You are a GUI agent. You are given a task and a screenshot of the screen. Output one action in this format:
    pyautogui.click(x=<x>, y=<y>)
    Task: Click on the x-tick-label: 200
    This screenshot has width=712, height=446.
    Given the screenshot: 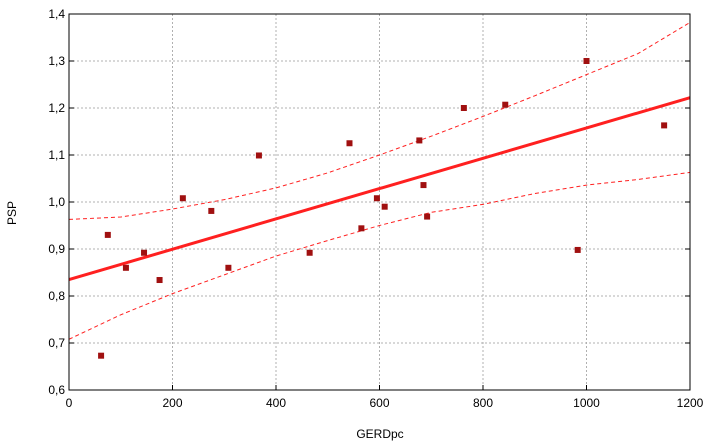 What is the action you would take?
    pyautogui.click(x=172, y=403)
    